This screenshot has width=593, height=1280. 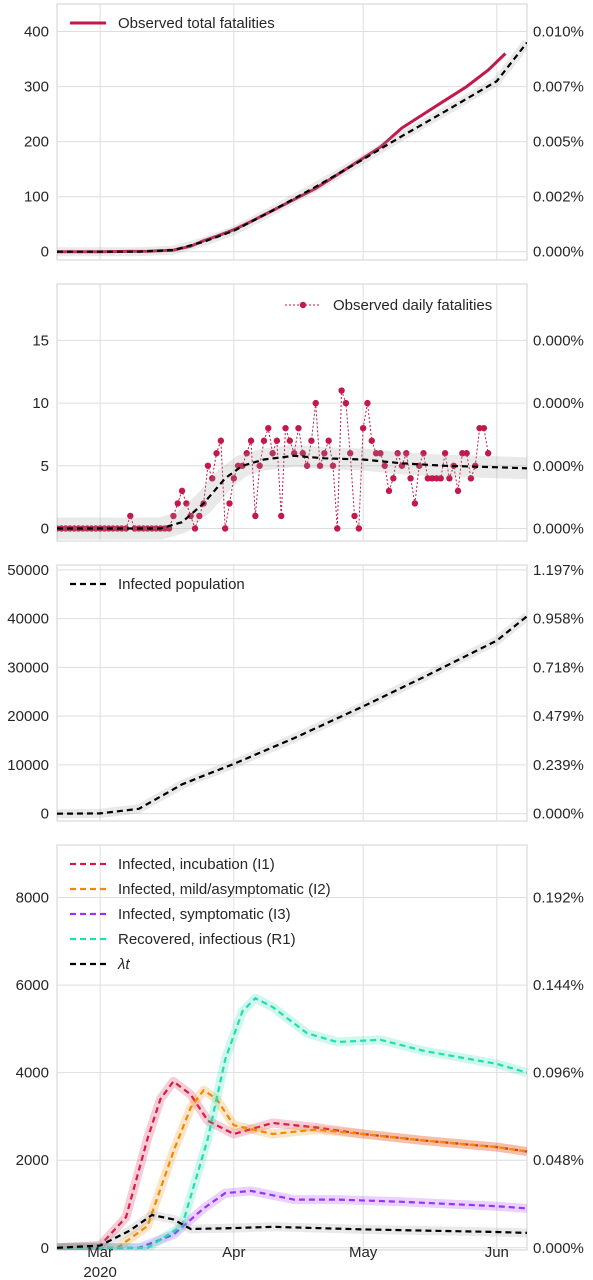 What do you see at coordinates (558, 1073) in the screenshot?
I see `right-tick-label: 0.096%` at bounding box center [558, 1073].